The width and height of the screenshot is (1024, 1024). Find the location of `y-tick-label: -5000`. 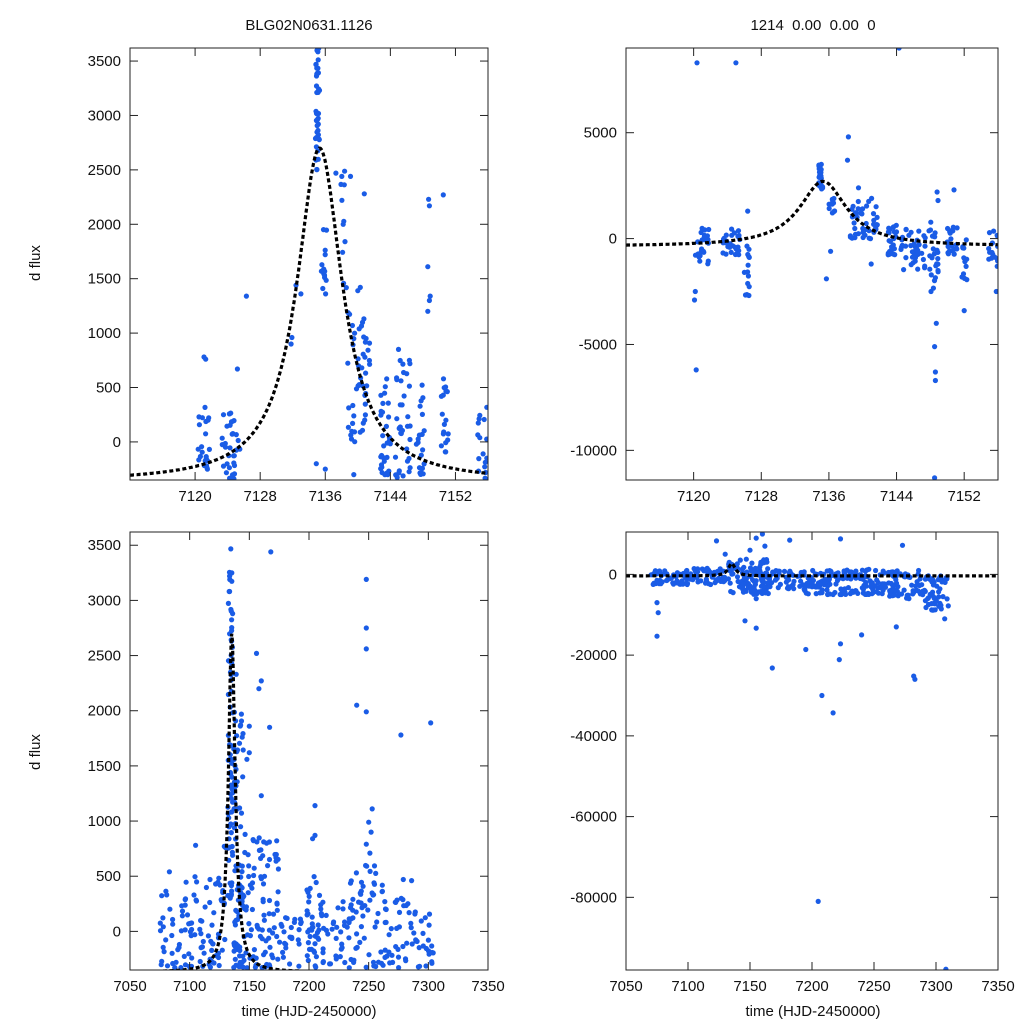

y-tick-label: -5000 is located at coordinates (598, 344).